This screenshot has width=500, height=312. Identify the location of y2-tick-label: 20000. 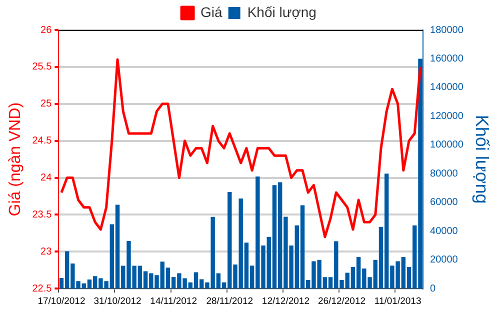
(444, 260).